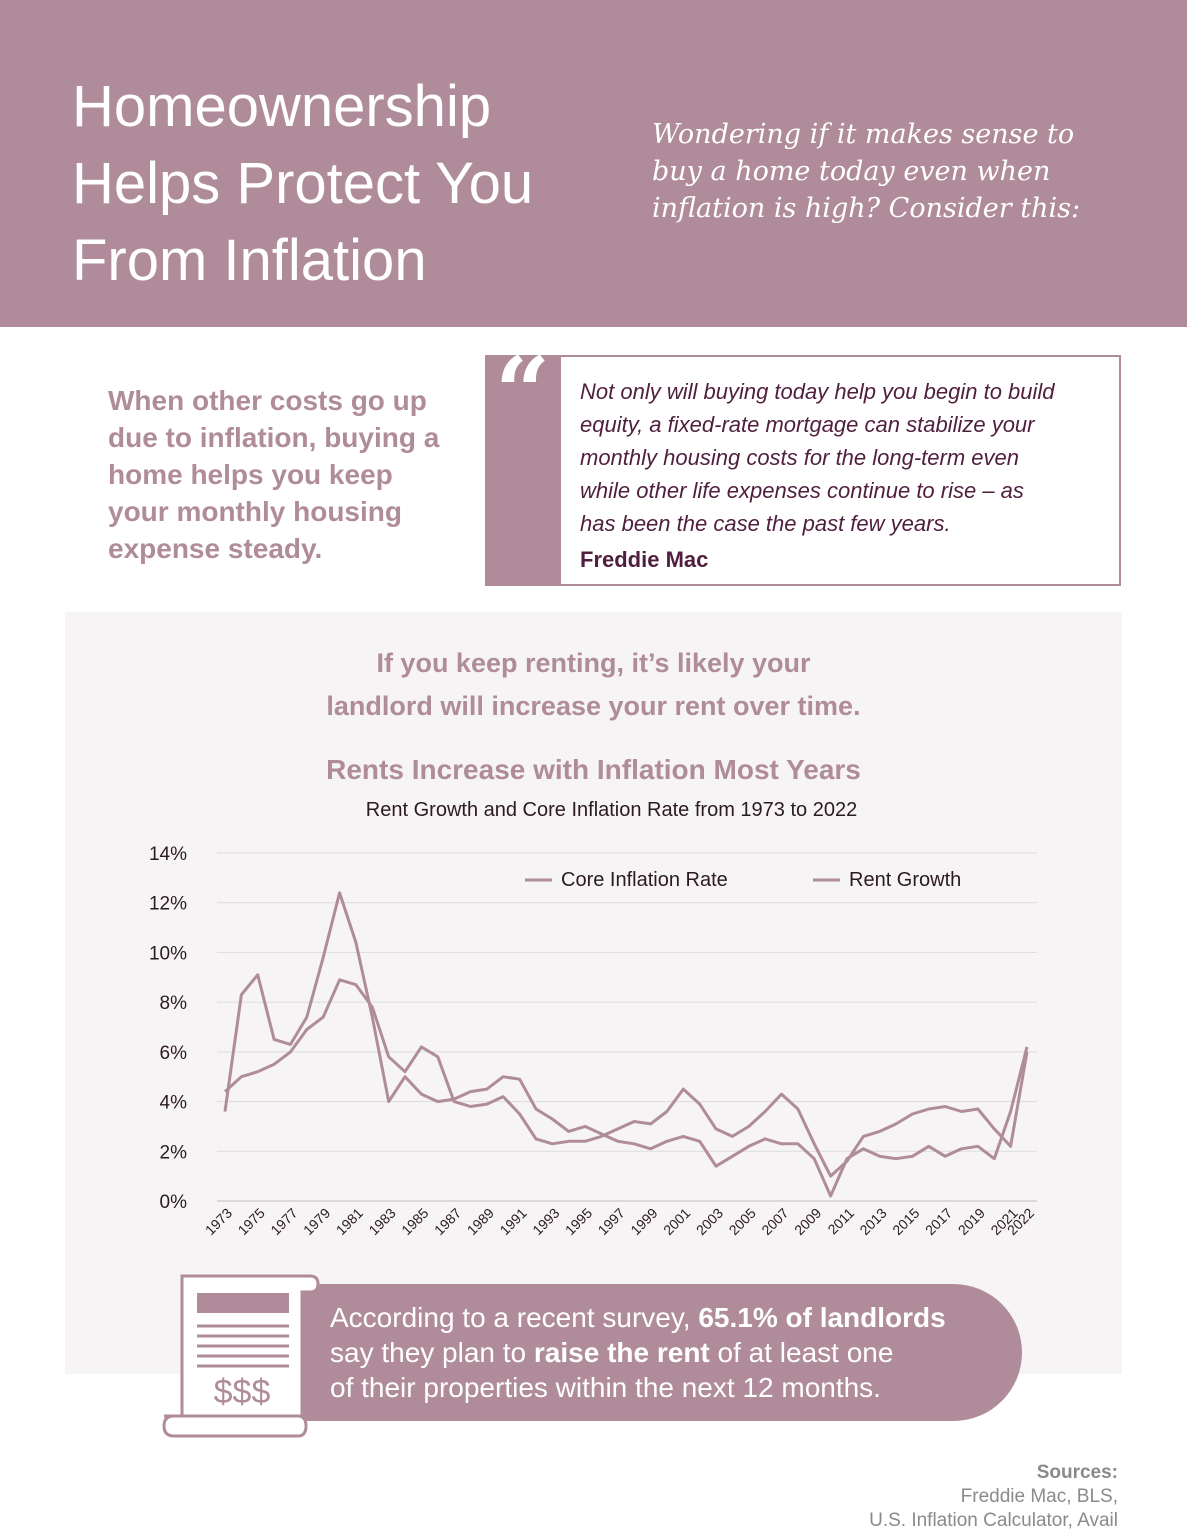  I want to click on x-tick-label: 1999, so click(643, 1221).